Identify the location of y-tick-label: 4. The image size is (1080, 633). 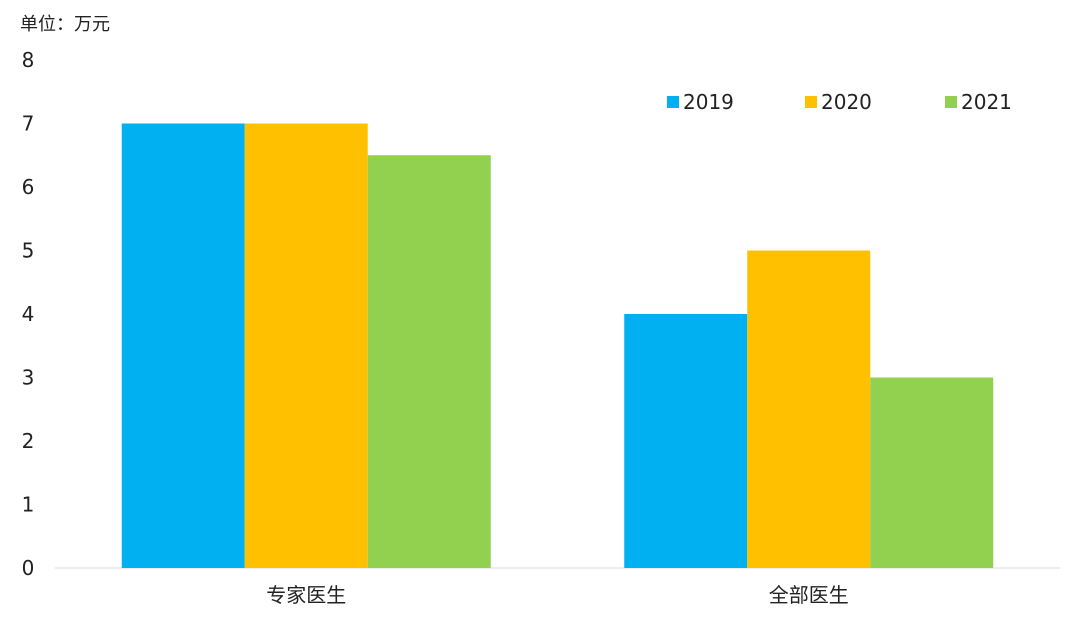
(28, 314).